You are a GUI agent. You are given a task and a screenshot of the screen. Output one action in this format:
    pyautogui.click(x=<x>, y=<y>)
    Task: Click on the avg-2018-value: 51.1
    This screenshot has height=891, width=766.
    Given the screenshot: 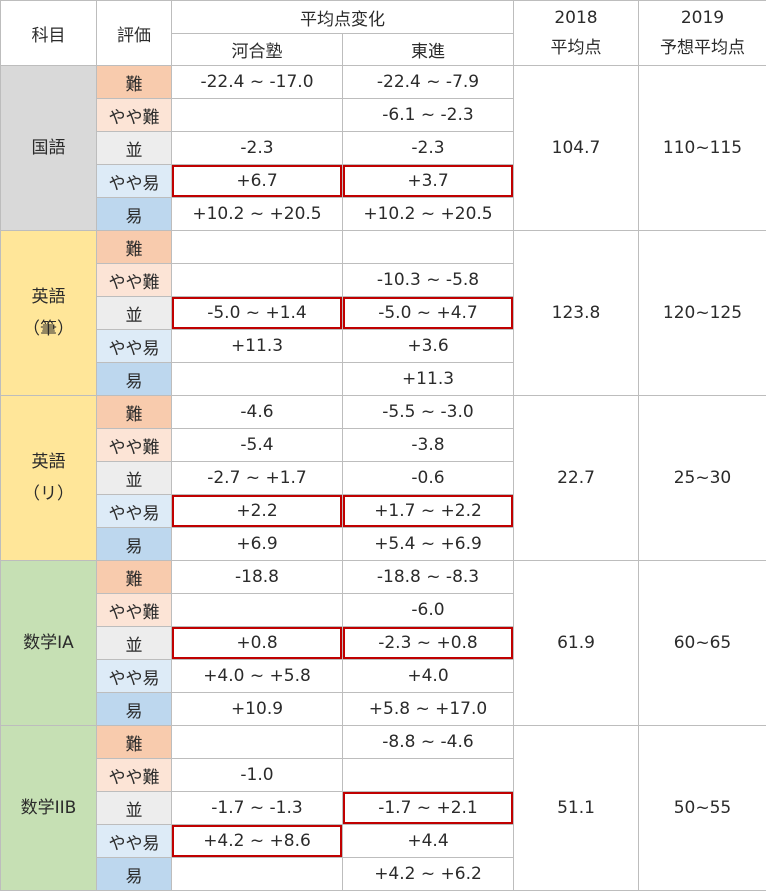 What is the action you would take?
    pyautogui.click(x=576, y=808)
    